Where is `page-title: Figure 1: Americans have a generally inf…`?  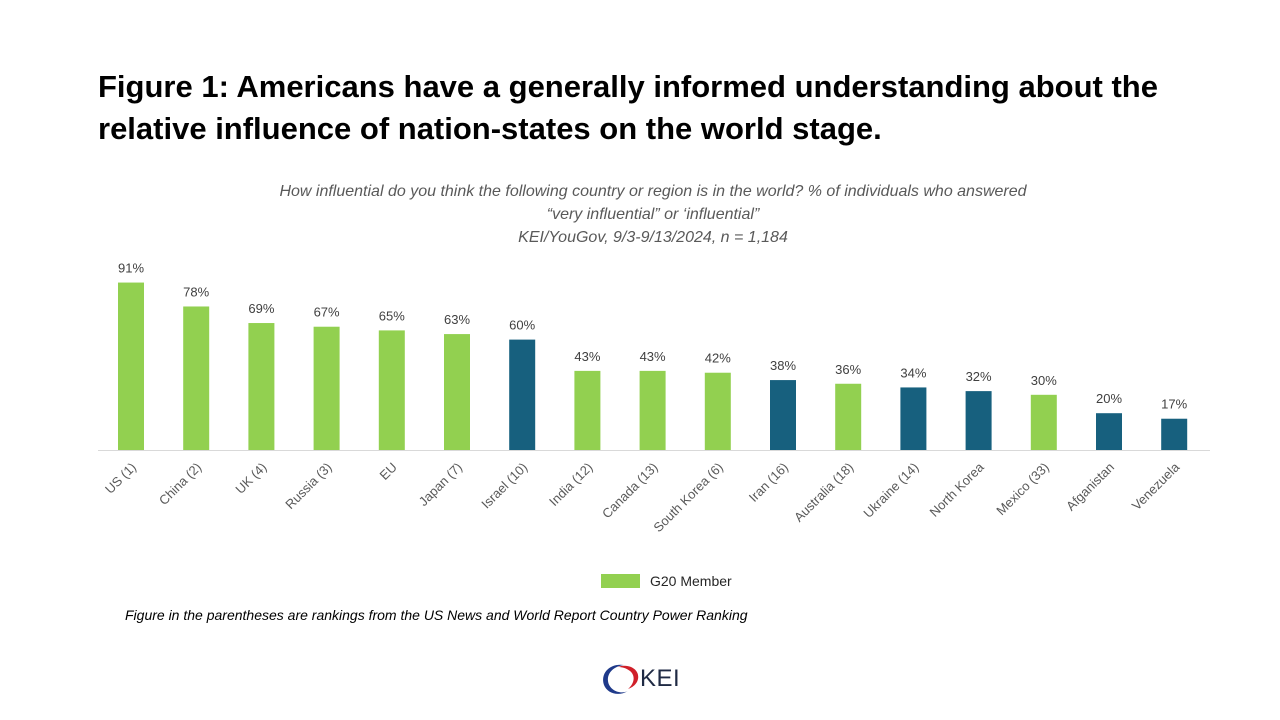
page-title: Figure 1: Americans have a generally inf… is located at coordinates (628, 107).